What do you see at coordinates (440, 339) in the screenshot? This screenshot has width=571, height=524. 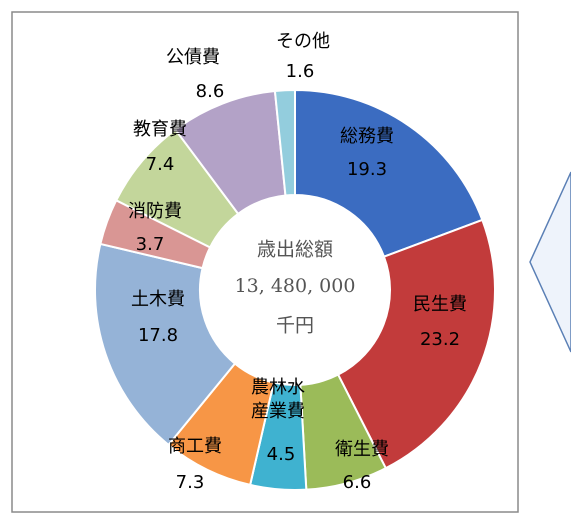 I see `value-label: 23.2` at bounding box center [440, 339].